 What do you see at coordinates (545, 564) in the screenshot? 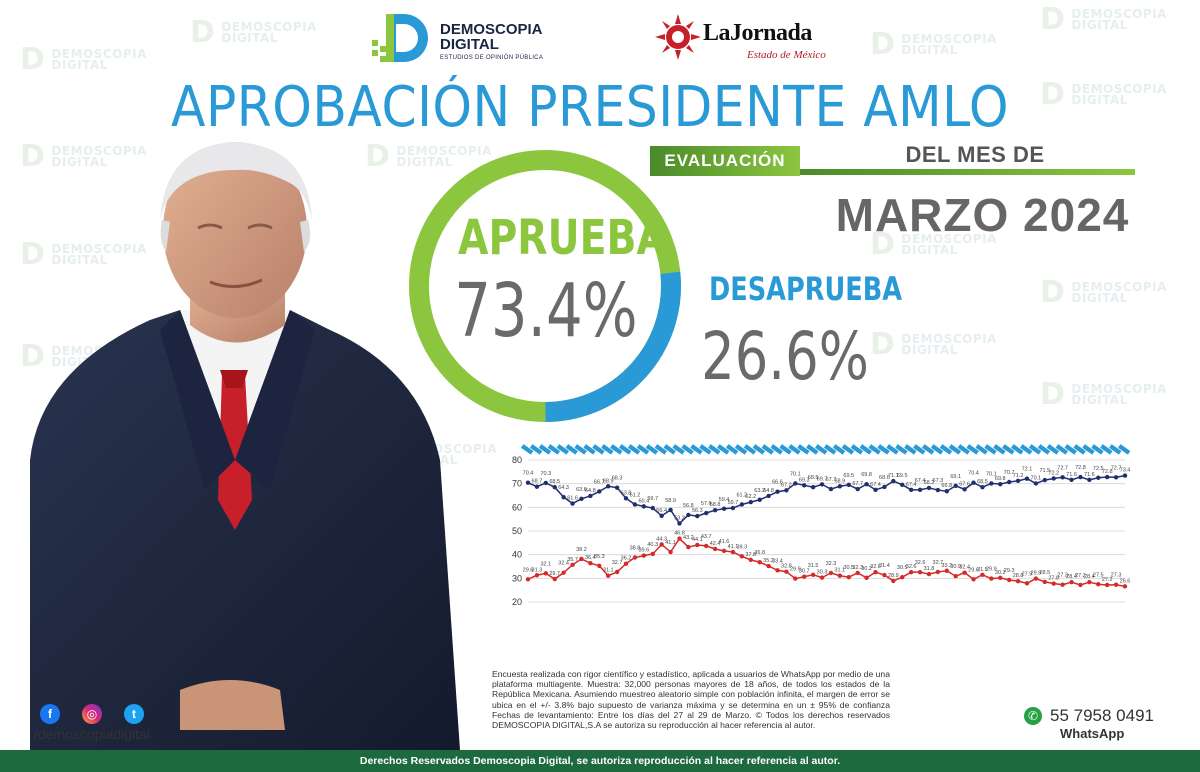
I see `disapprove-value-label: 32.1` at bounding box center [545, 564].